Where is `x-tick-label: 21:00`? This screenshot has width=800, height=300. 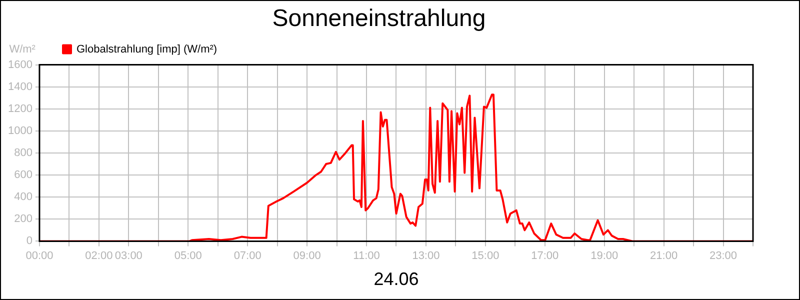
x-tick-label: 21:00 is located at coordinates (664, 256).